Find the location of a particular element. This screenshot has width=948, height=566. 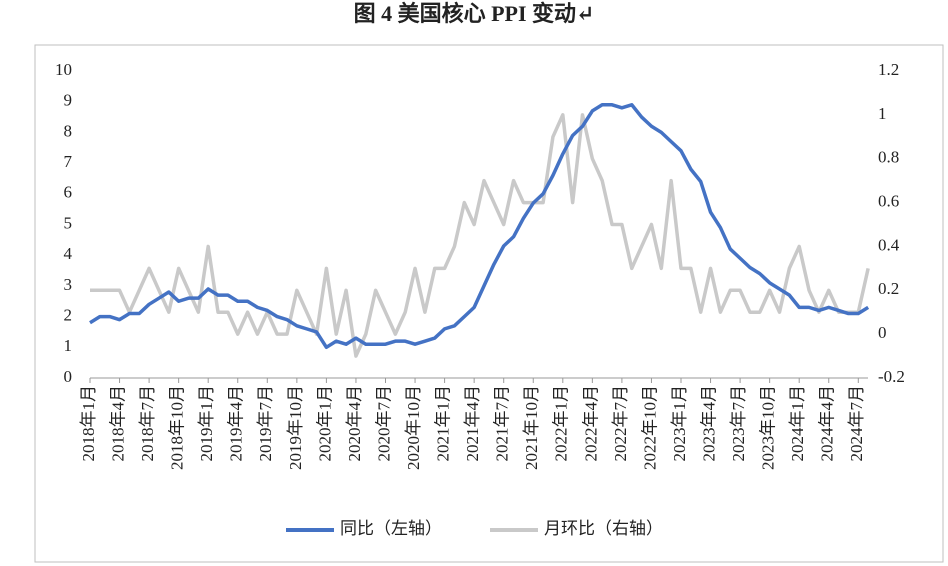

x-tick-label: 2022年4月 is located at coordinates (590, 423).